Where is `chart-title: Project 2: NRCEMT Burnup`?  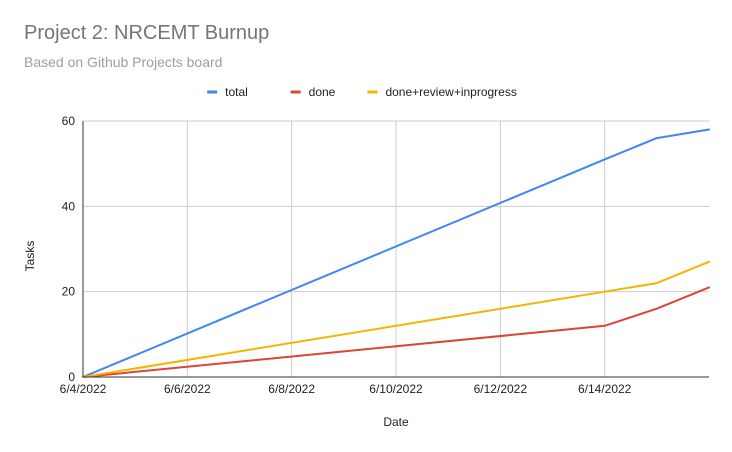
chart-title: Project 2: NRCEMT Burnup is located at coordinates (147, 33).